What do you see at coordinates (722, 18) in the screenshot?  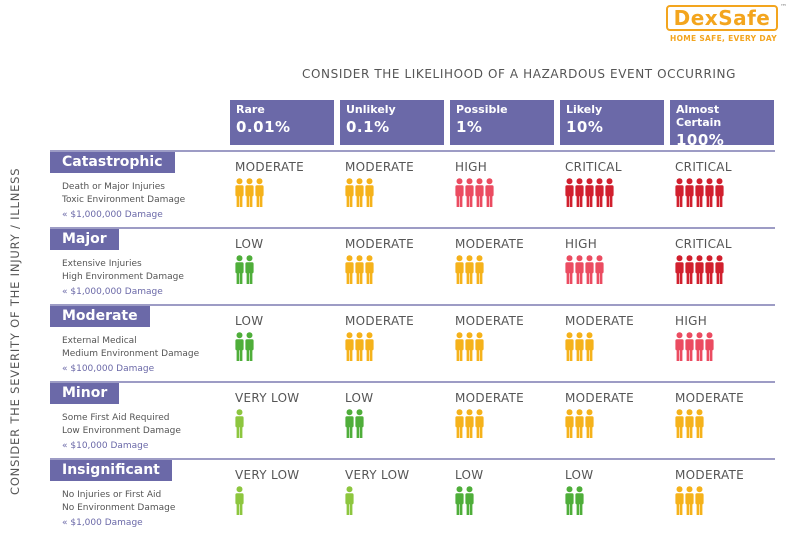 I see `logo-wordmark: DexSafe` at bounding box center [722, 18].